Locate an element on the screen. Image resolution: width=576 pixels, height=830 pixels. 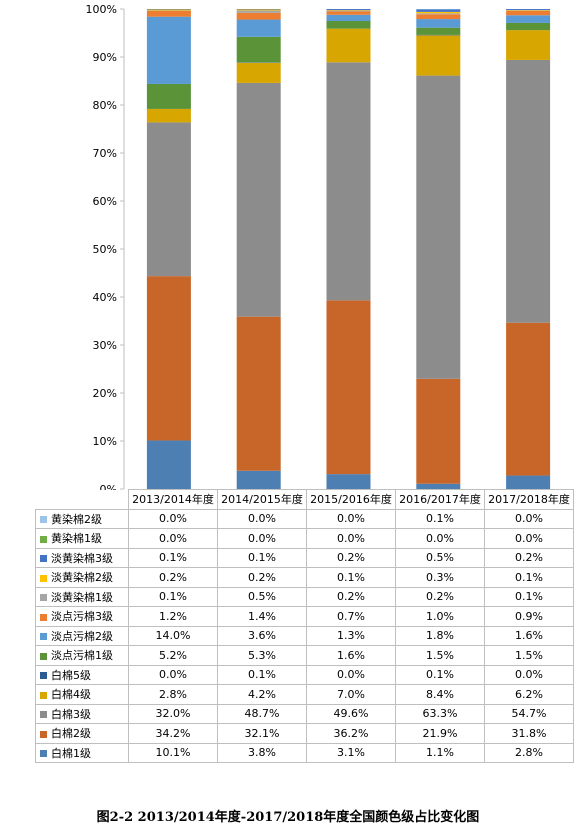
table-cell: 2.8% is located at coordinates (529, 752).